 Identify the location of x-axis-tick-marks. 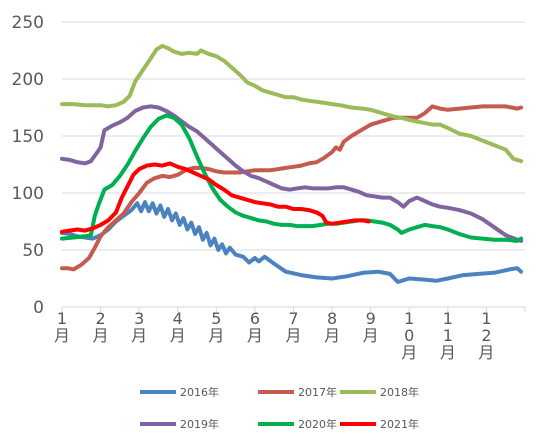
(293, 309).